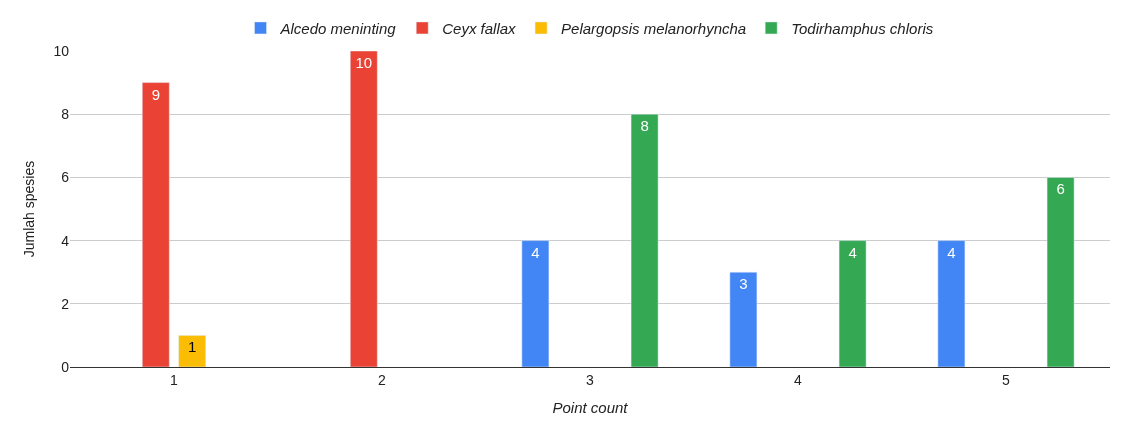 The height and width of the screenshot is (437, 1125). I want to click on y-tick-label: 2, so click(65, 303).